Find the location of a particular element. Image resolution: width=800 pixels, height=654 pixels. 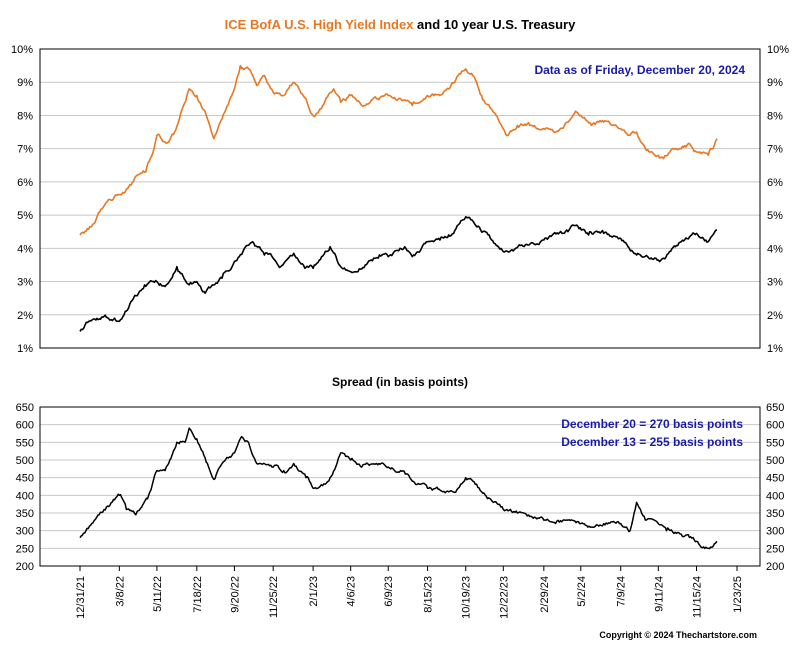

top-y-tick-right: 2% is located at coordinates (775, 316).